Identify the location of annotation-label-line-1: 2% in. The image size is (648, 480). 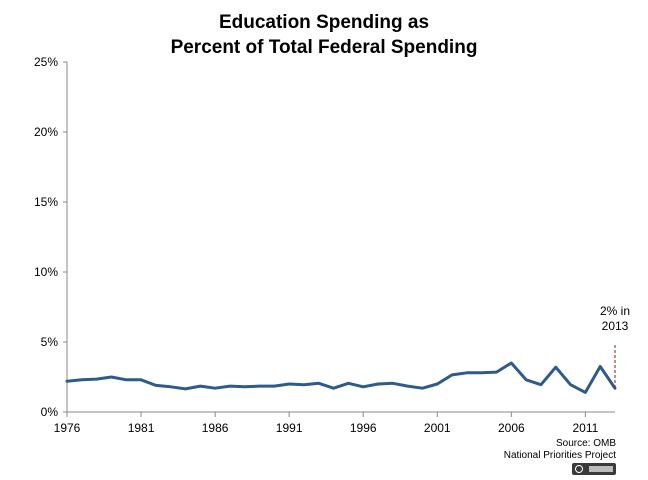
(615, 311).